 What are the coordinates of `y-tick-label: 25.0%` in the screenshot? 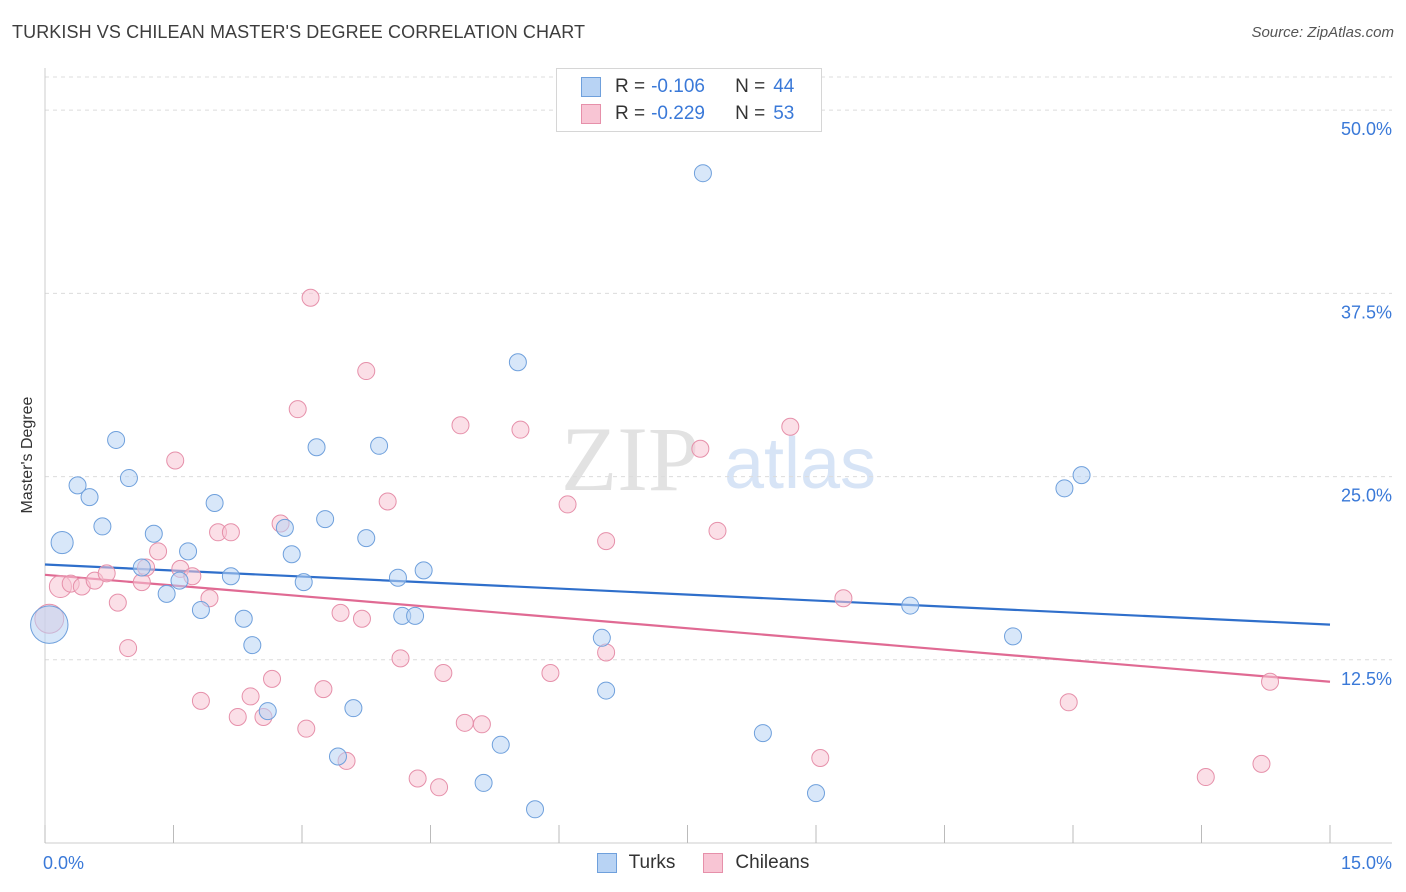 It's located at (1366, 496).